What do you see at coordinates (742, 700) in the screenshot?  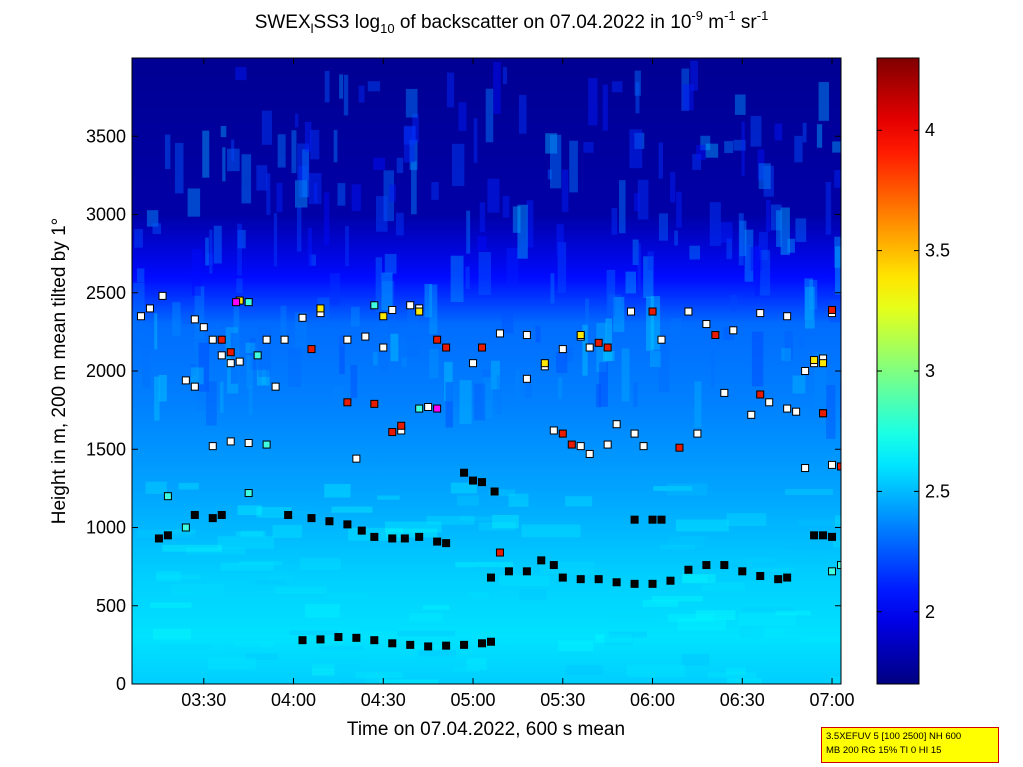 I see `x-tick-label: 06:30` at bounding box center [742, 700].